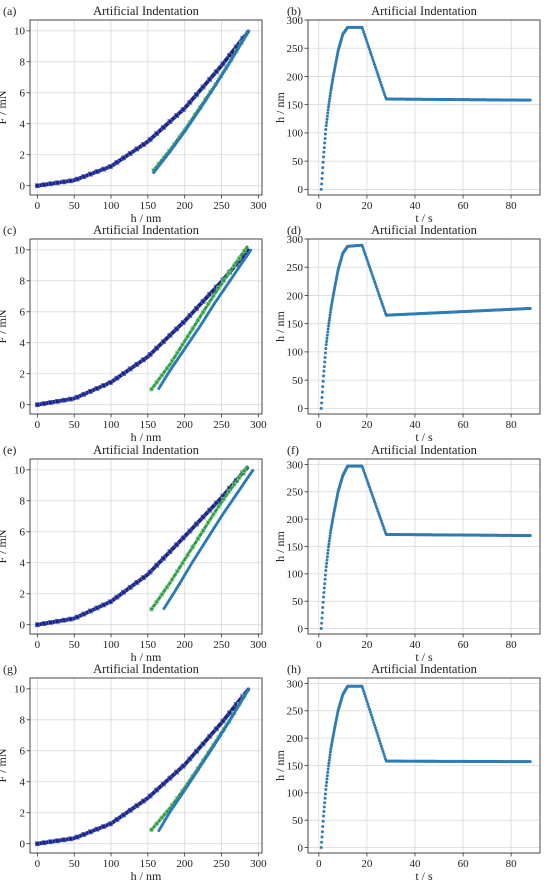 Image resolution: width=550 pixels, height=884 pixels. Describe the element at coordinates (258, 206) in the screenshot. I see `x-tick-label: 300` at that location.